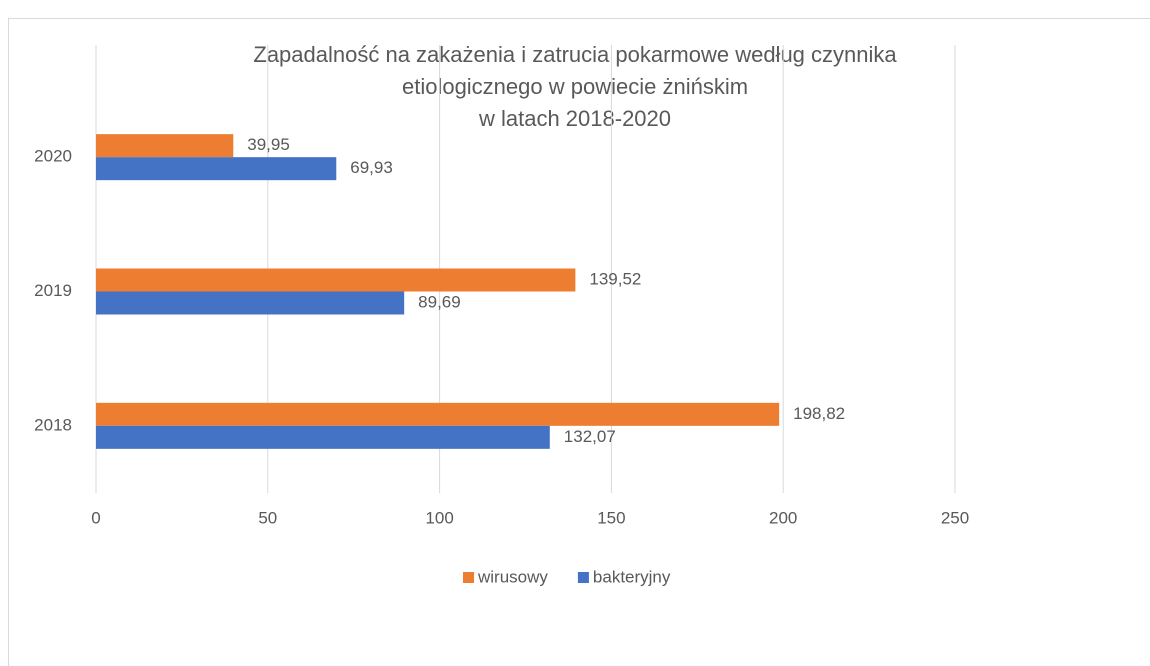 The image size is (1150, 666). I want to click on x-tick-label: 250, so click(955, 517).